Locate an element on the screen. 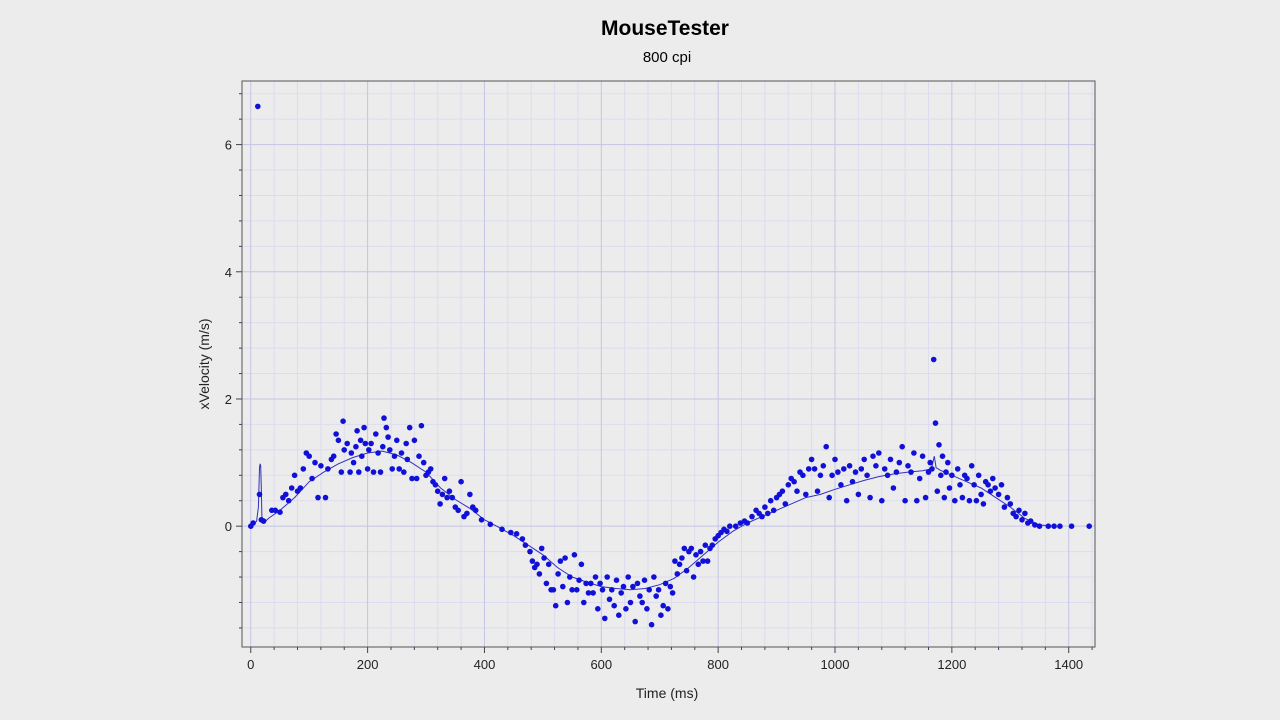 The width and height of the screenshot is (1280, 720). x-tick-label: 600 is located at coordinates (601, 664).